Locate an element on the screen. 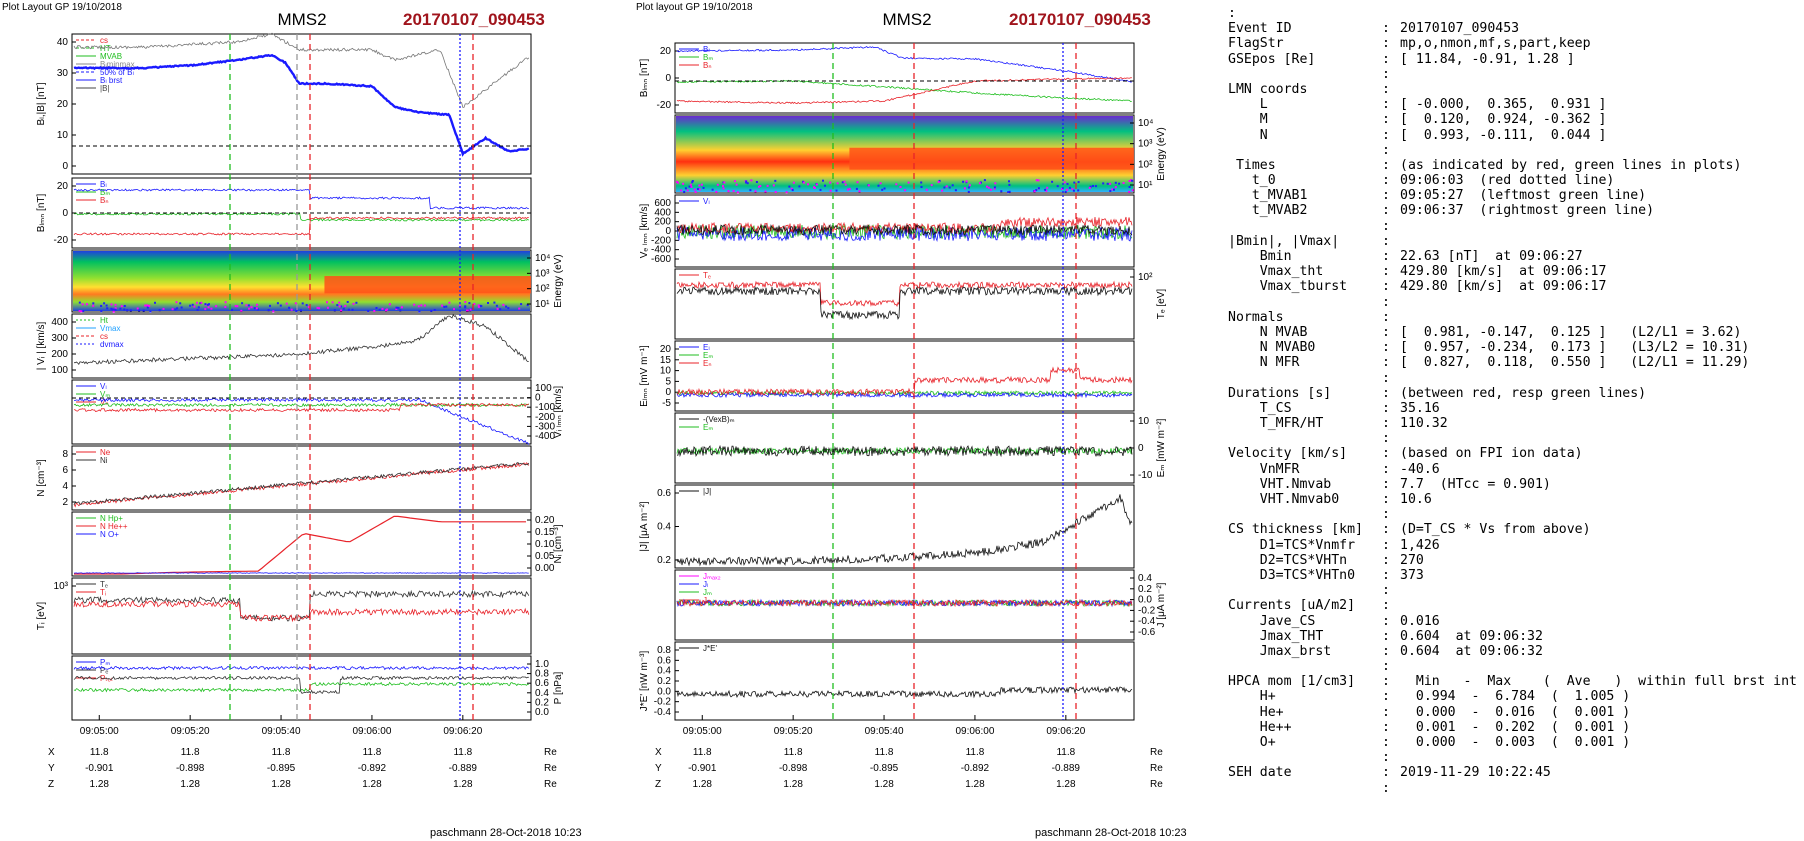 This screenshot has width=1804, height=841. info-key: N is located at coordinates (1248, 135).